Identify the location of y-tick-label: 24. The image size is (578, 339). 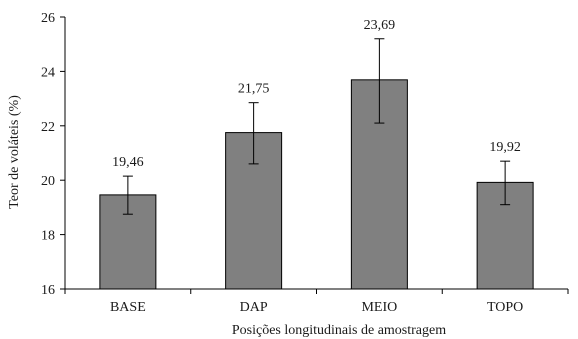
(48, 72).